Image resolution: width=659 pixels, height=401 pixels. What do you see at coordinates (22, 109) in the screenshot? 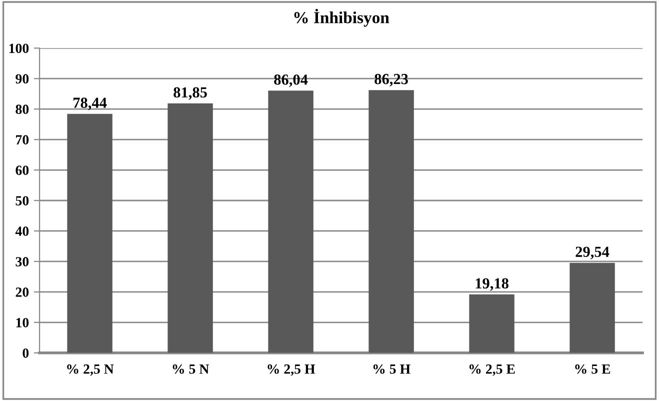
I see `y-tick-label: 80` at bounding box center [22, 109].